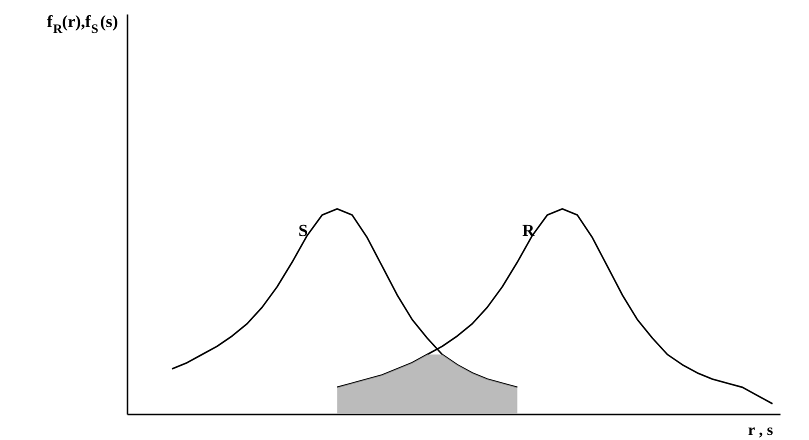 Image resolution: width=809 pixels, height=440 pixels. Describe the element at coordinates (529, 230) in the screenshot. I see `series-label: R` at that location.